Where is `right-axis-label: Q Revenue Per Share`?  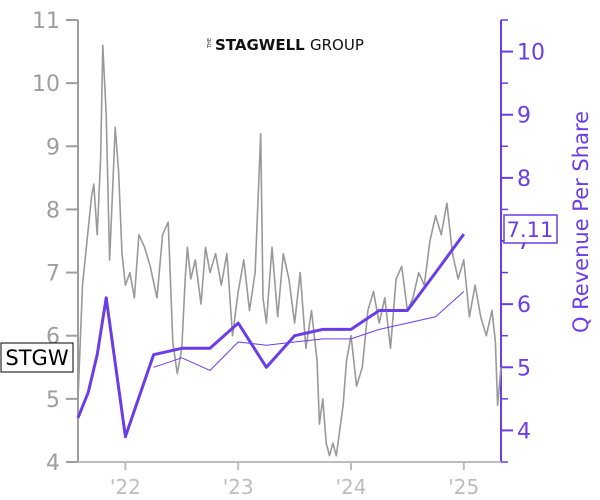
right-axis-label: Q Revenue Per Share is located at coordinates (581, 222).